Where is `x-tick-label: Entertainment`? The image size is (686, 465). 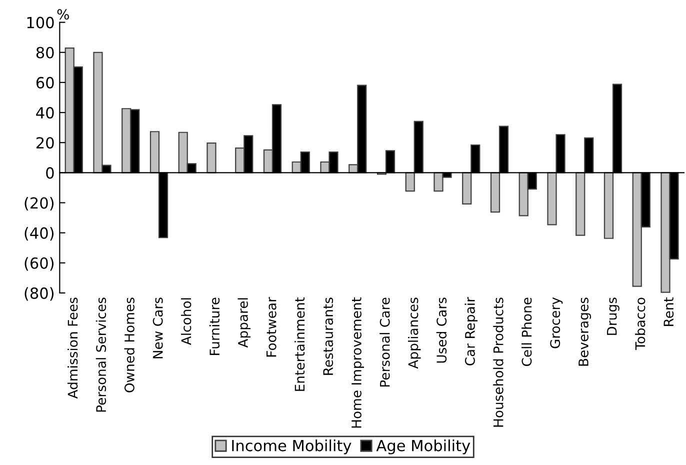 x-tick-label: Entertainment is located at coordinates (299, 344).